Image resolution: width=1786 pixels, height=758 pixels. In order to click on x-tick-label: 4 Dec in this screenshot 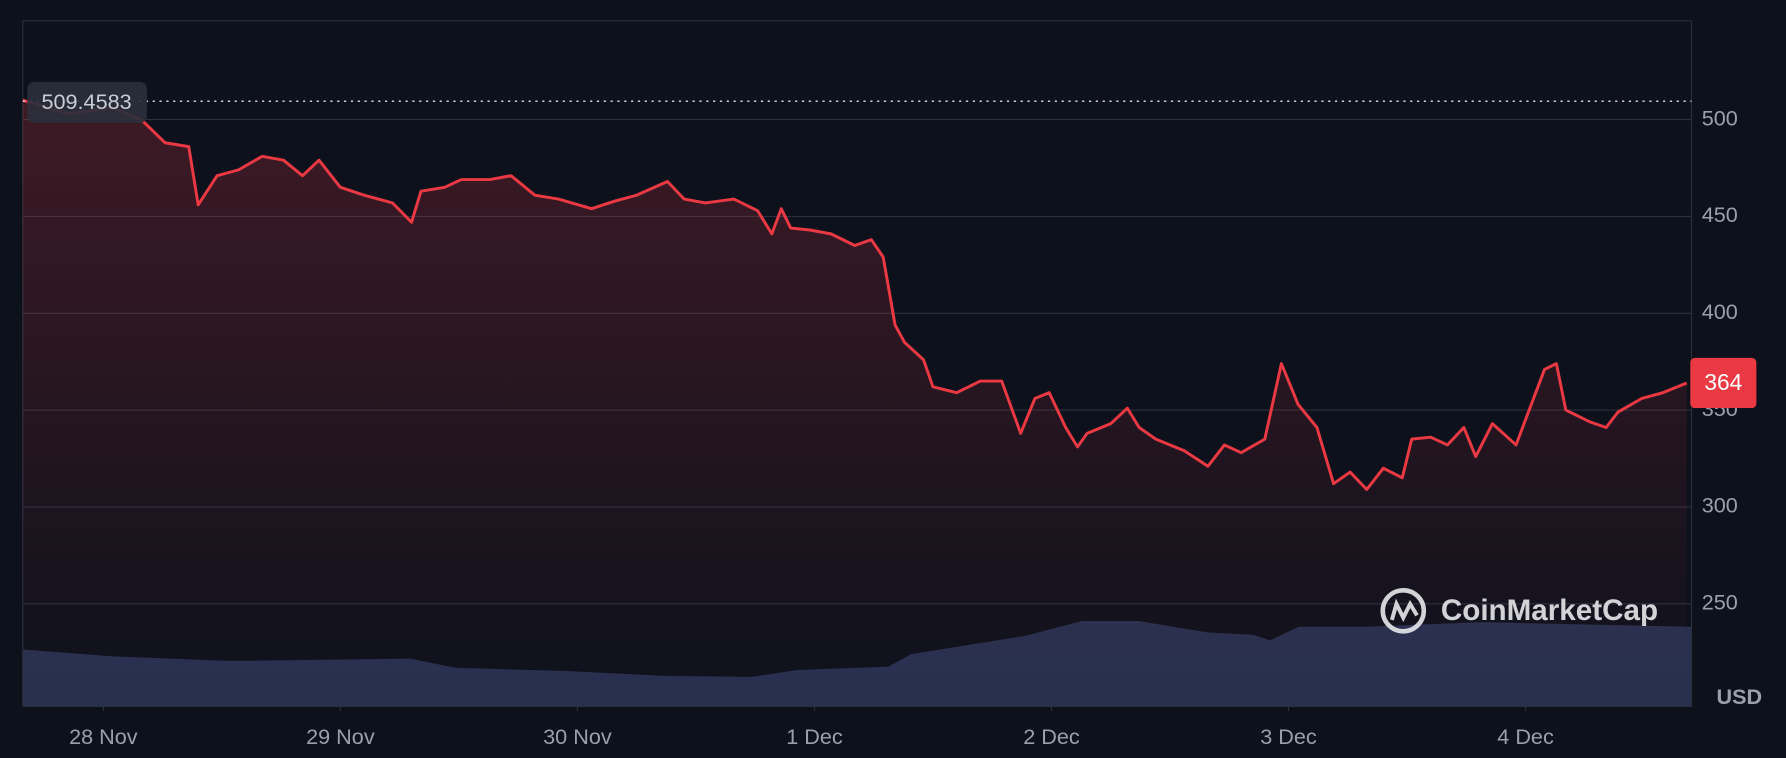, I will do `click(1525, 736)`.